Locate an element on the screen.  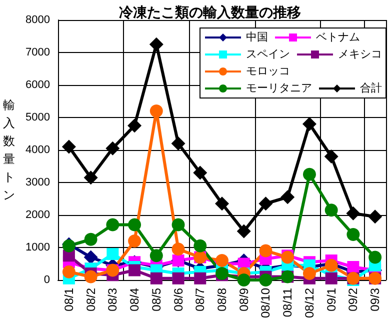
x-tick-label: 08/11 is located at coordinates (287, 303).